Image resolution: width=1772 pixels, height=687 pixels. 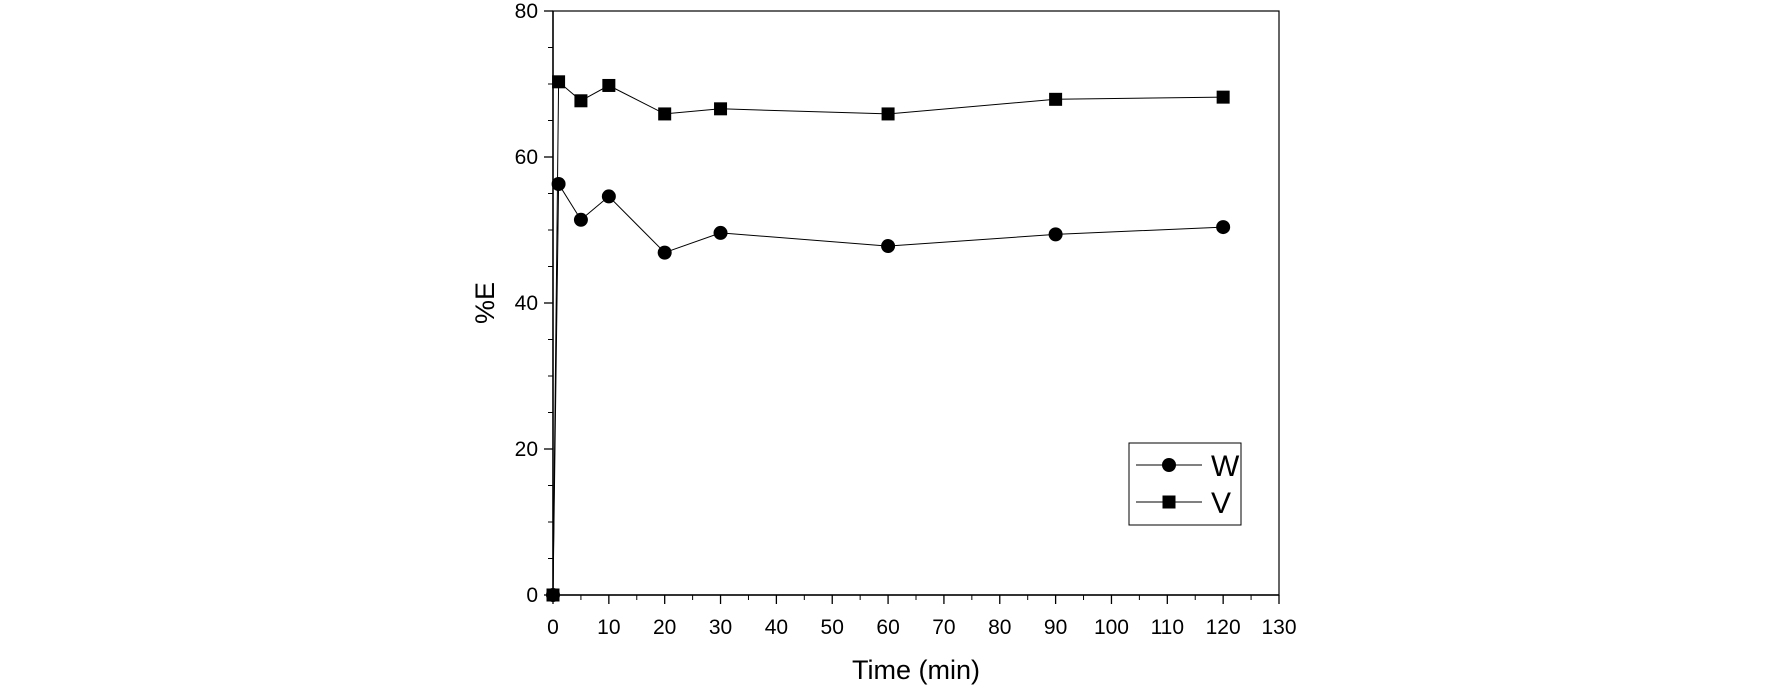 What do you see at coordinates (1169, 502) in the screenshot?
I see `legend-marker-V` at bounding box center [1169, 502].